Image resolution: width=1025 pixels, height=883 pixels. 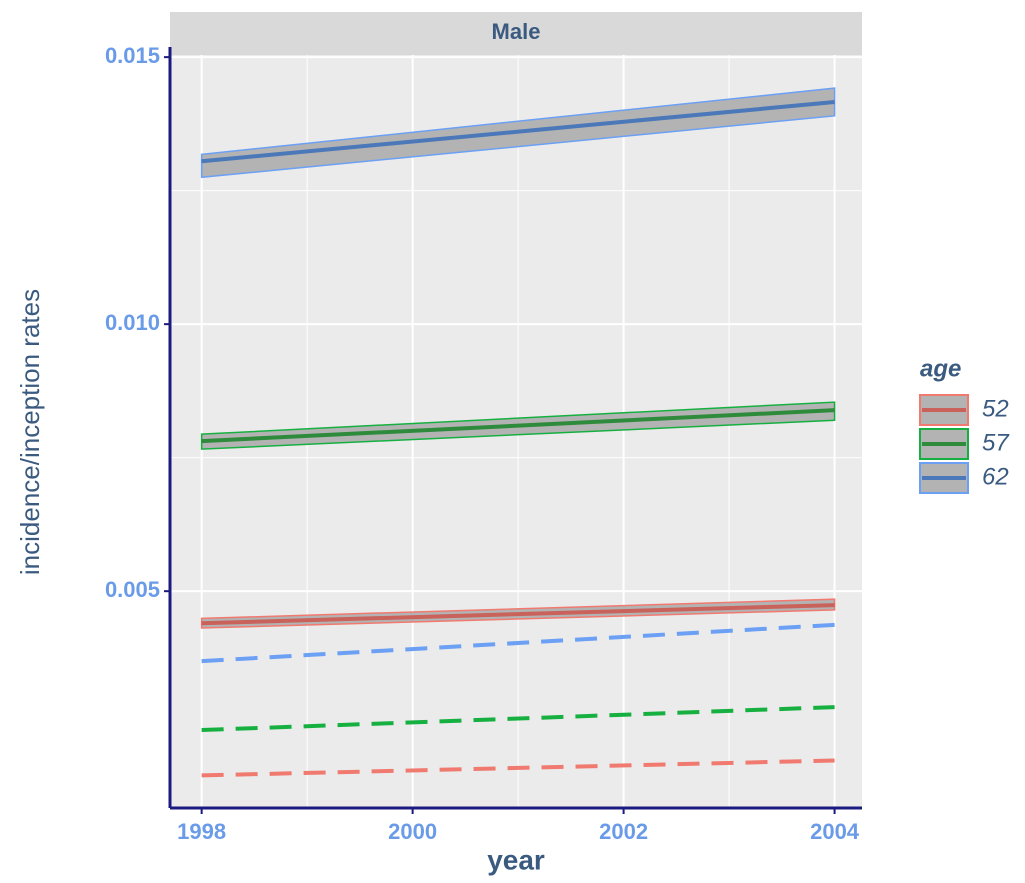 I want to click on x-tick-label: 1998, so click(x=201, y=831).